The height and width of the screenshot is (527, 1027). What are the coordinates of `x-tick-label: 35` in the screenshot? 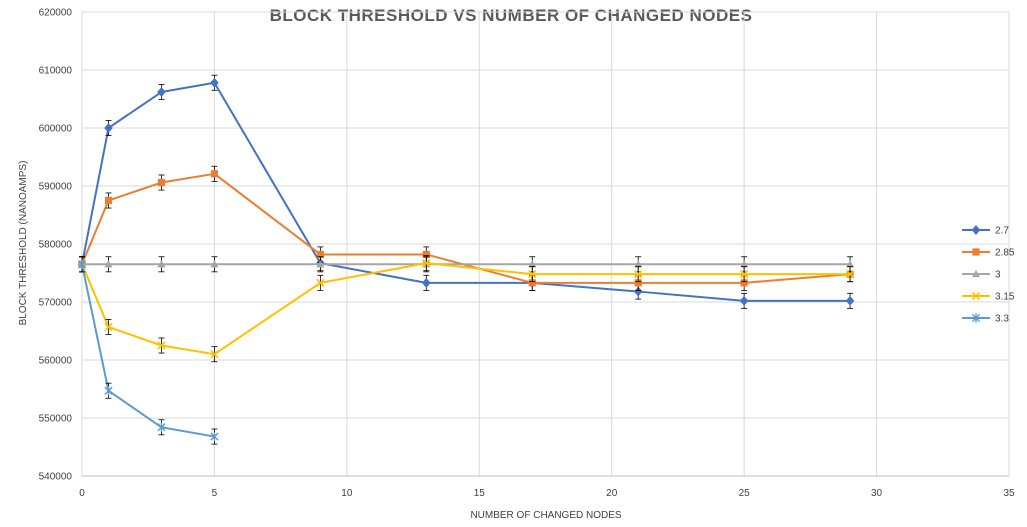 It's located at (1009, 493).